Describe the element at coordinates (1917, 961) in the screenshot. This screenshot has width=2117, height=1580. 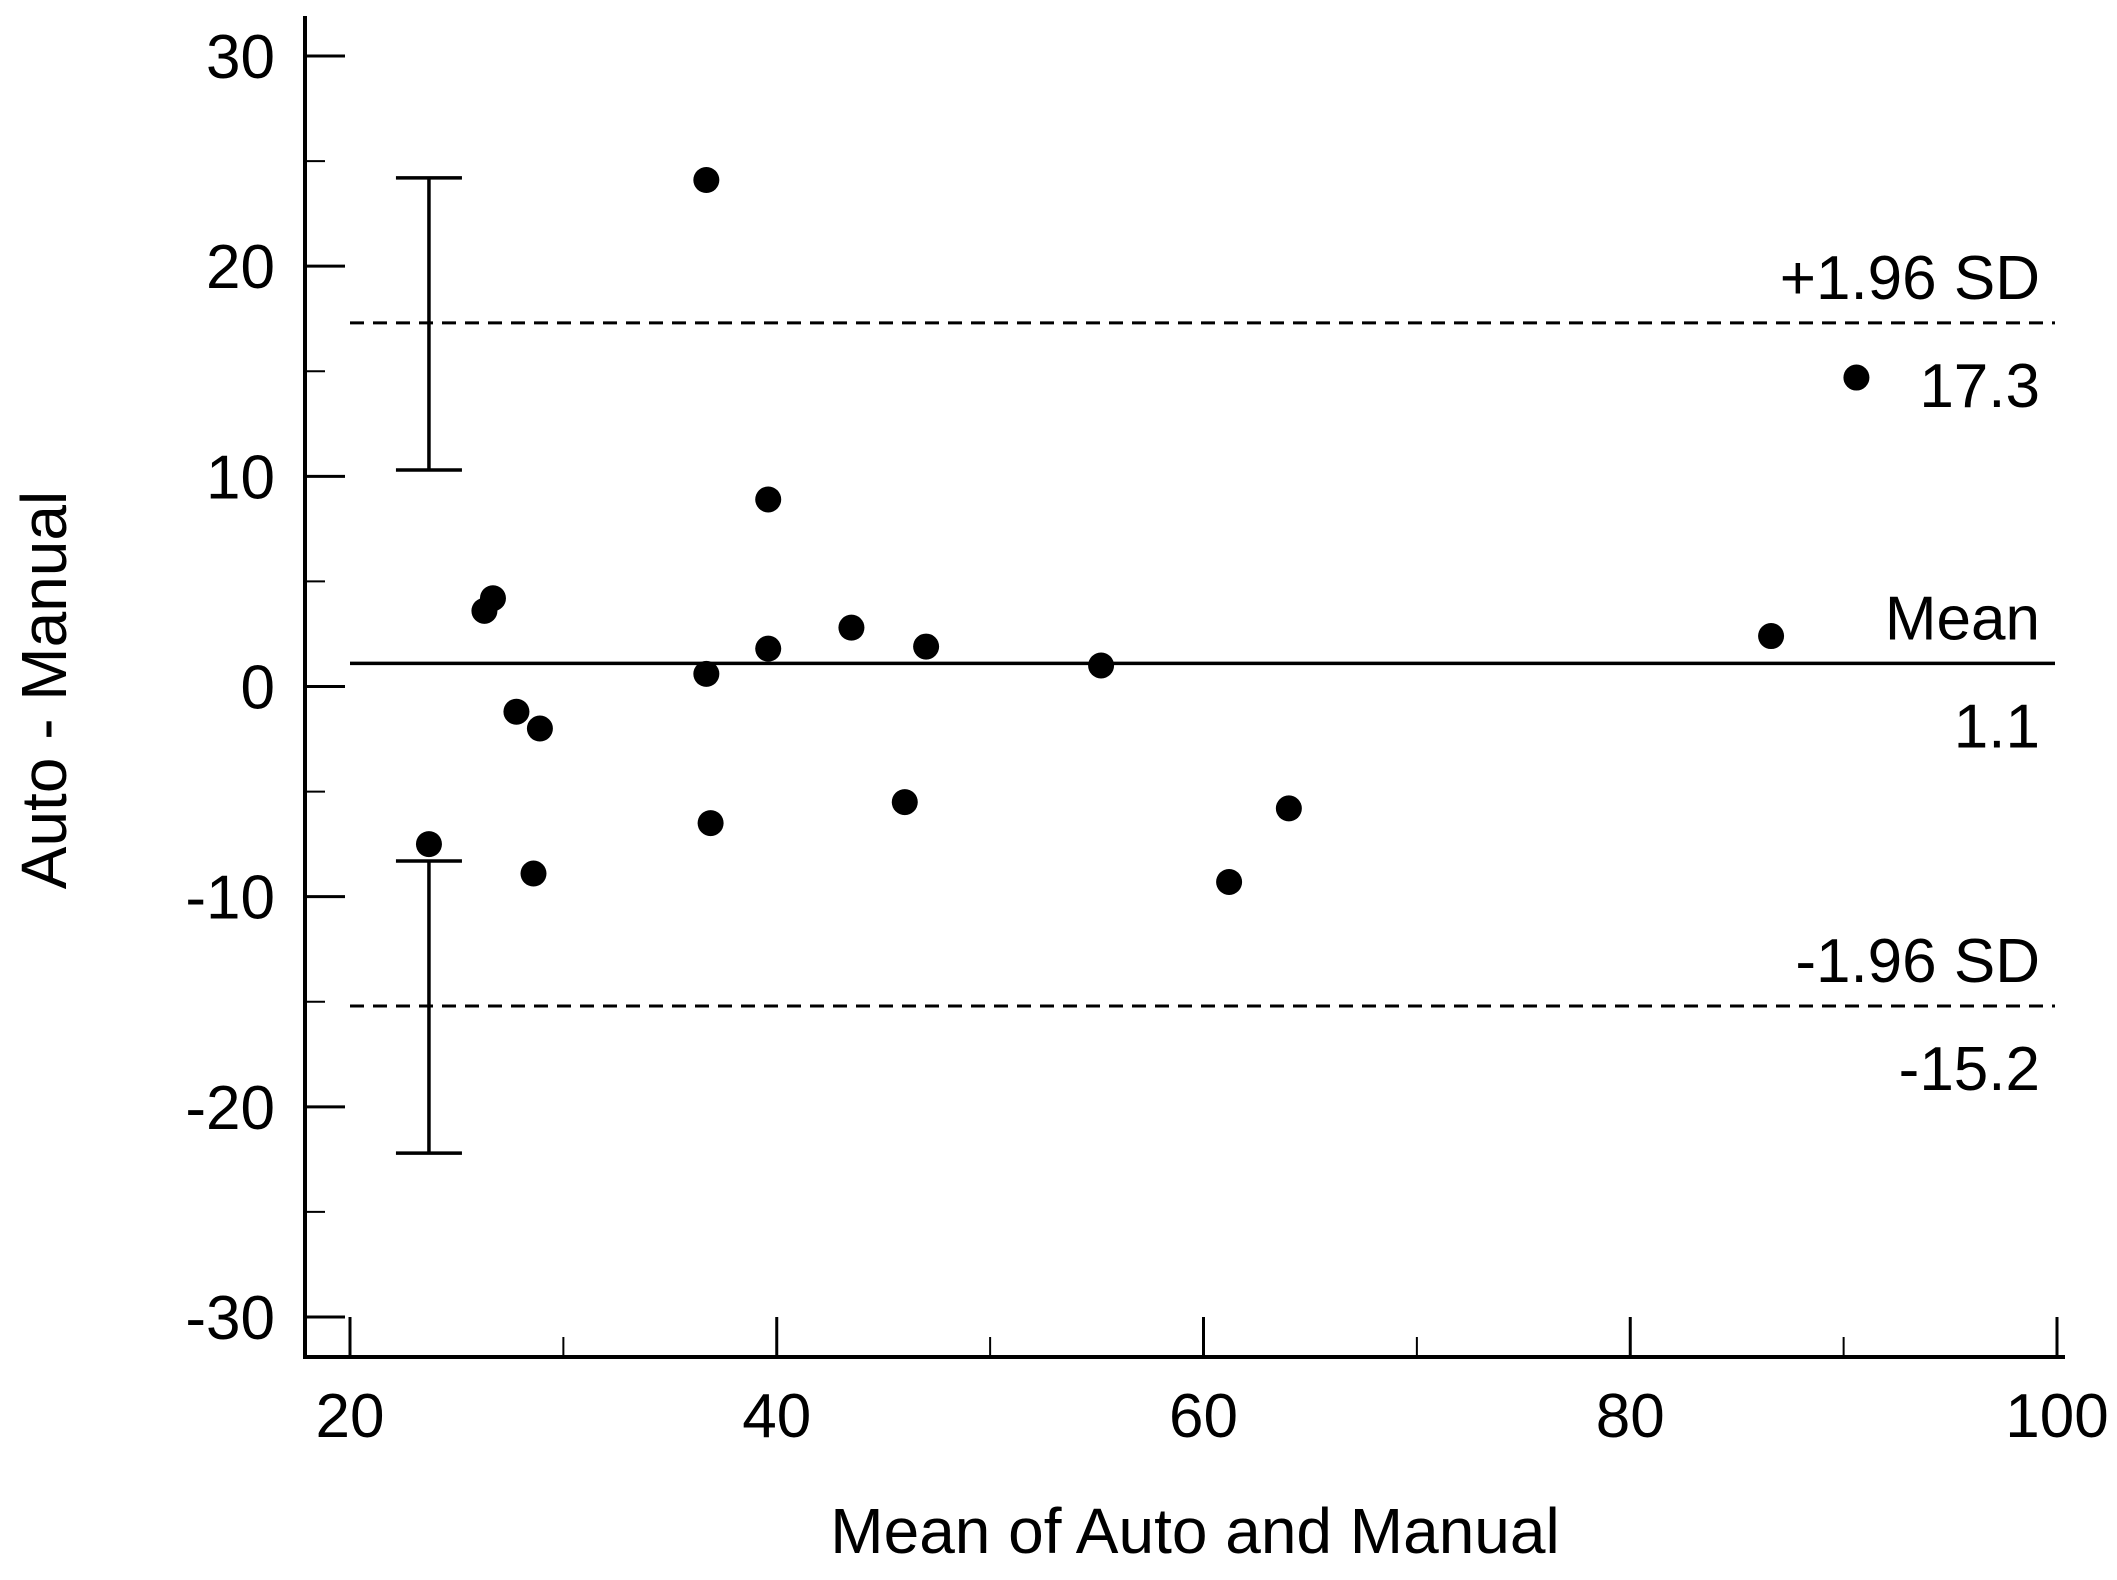
I see `lower-limit-label: -1.96 SD` at that location.